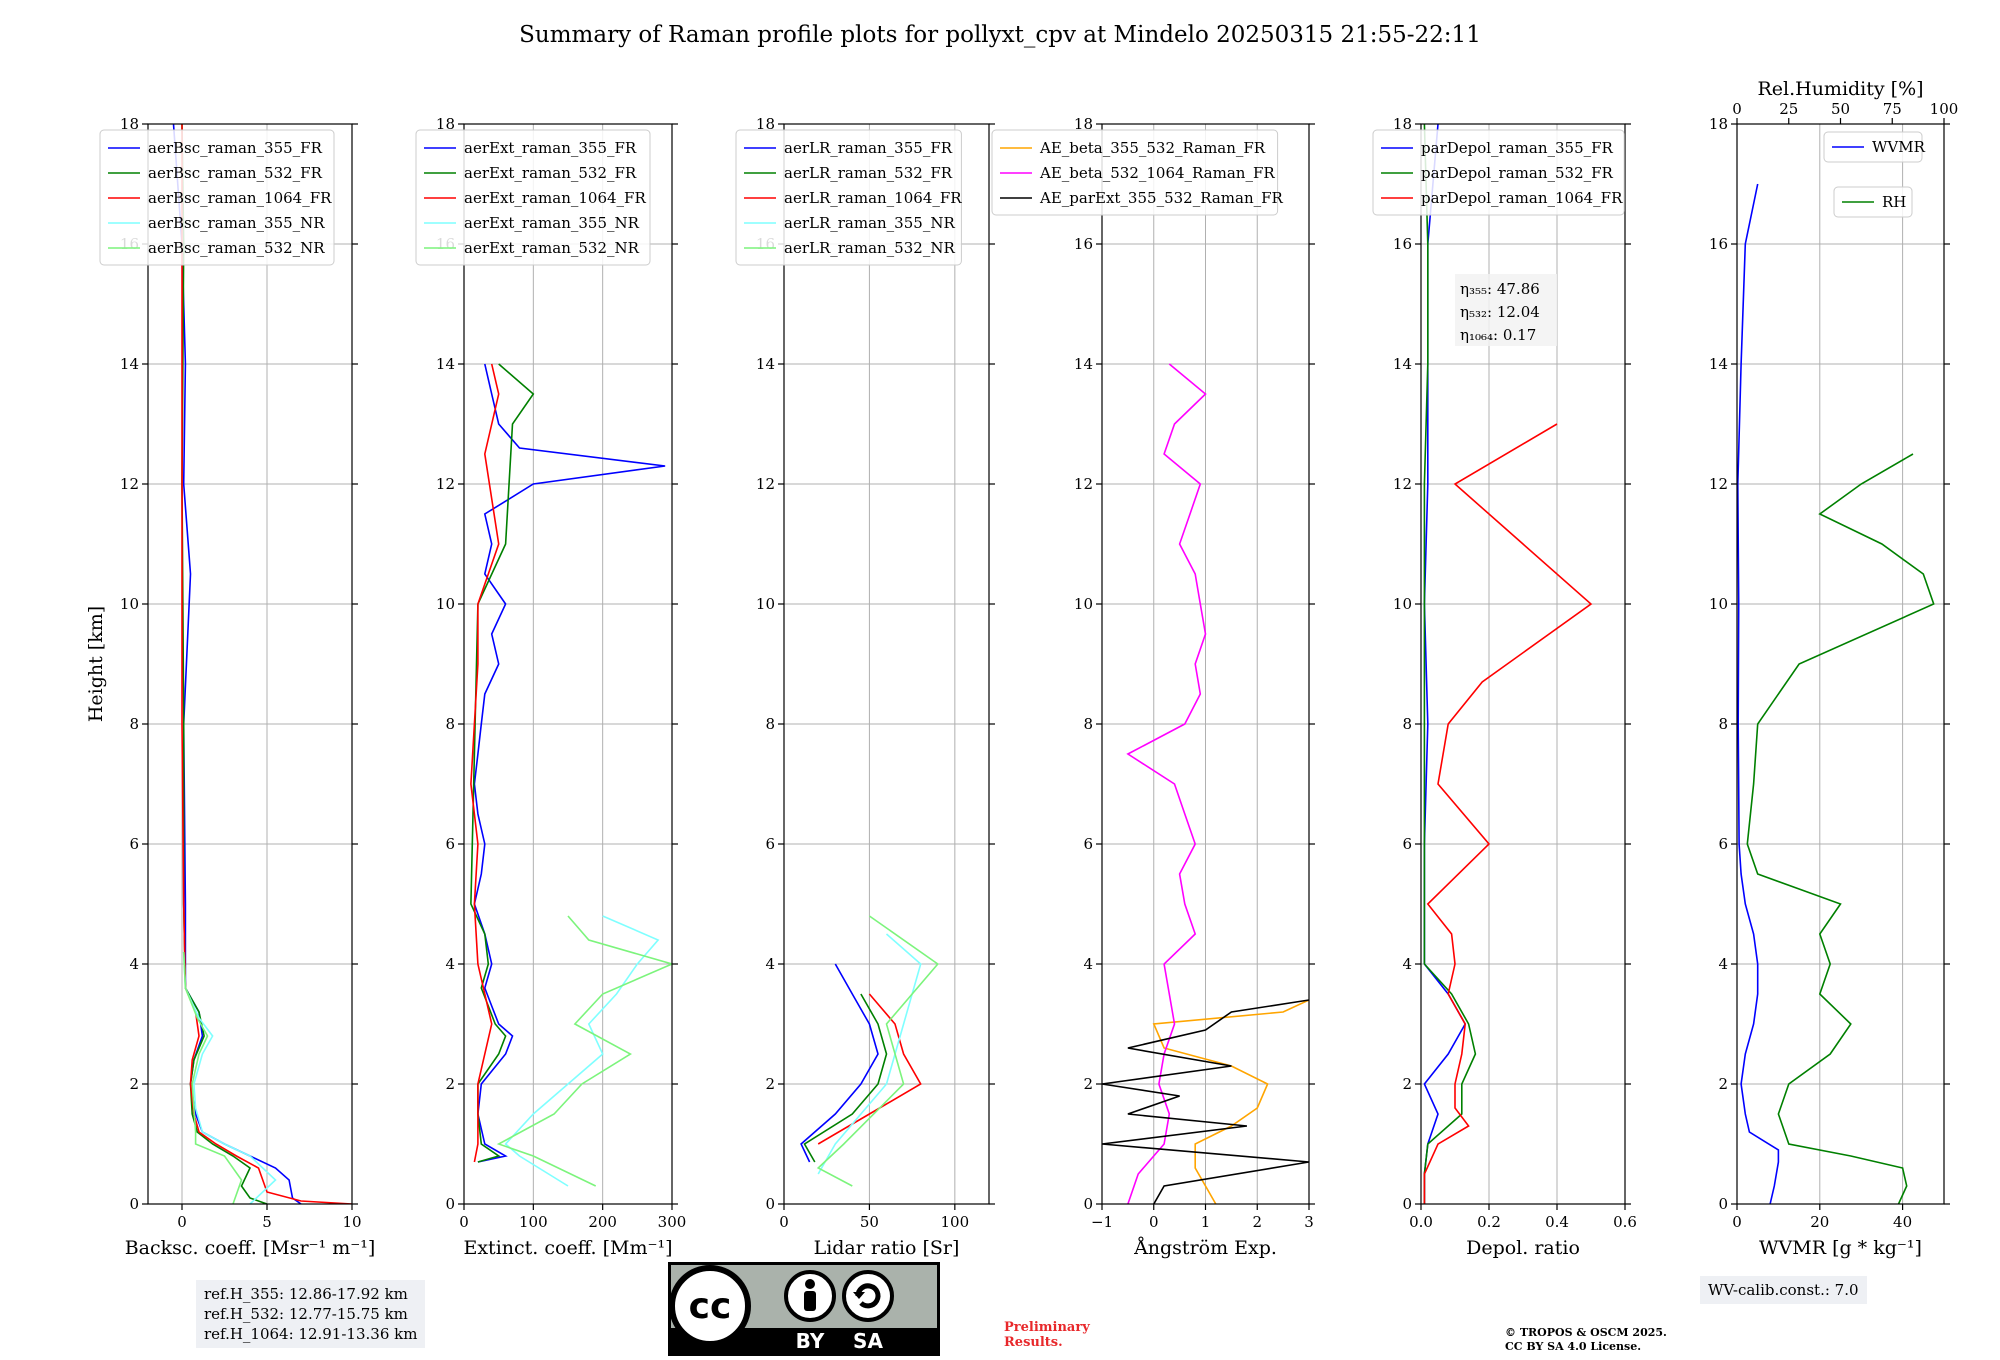 This screenshot has width=2000, height=1360. I want to click on x-axis-label: Lidar ratio [Sr], so click(887, 1248).